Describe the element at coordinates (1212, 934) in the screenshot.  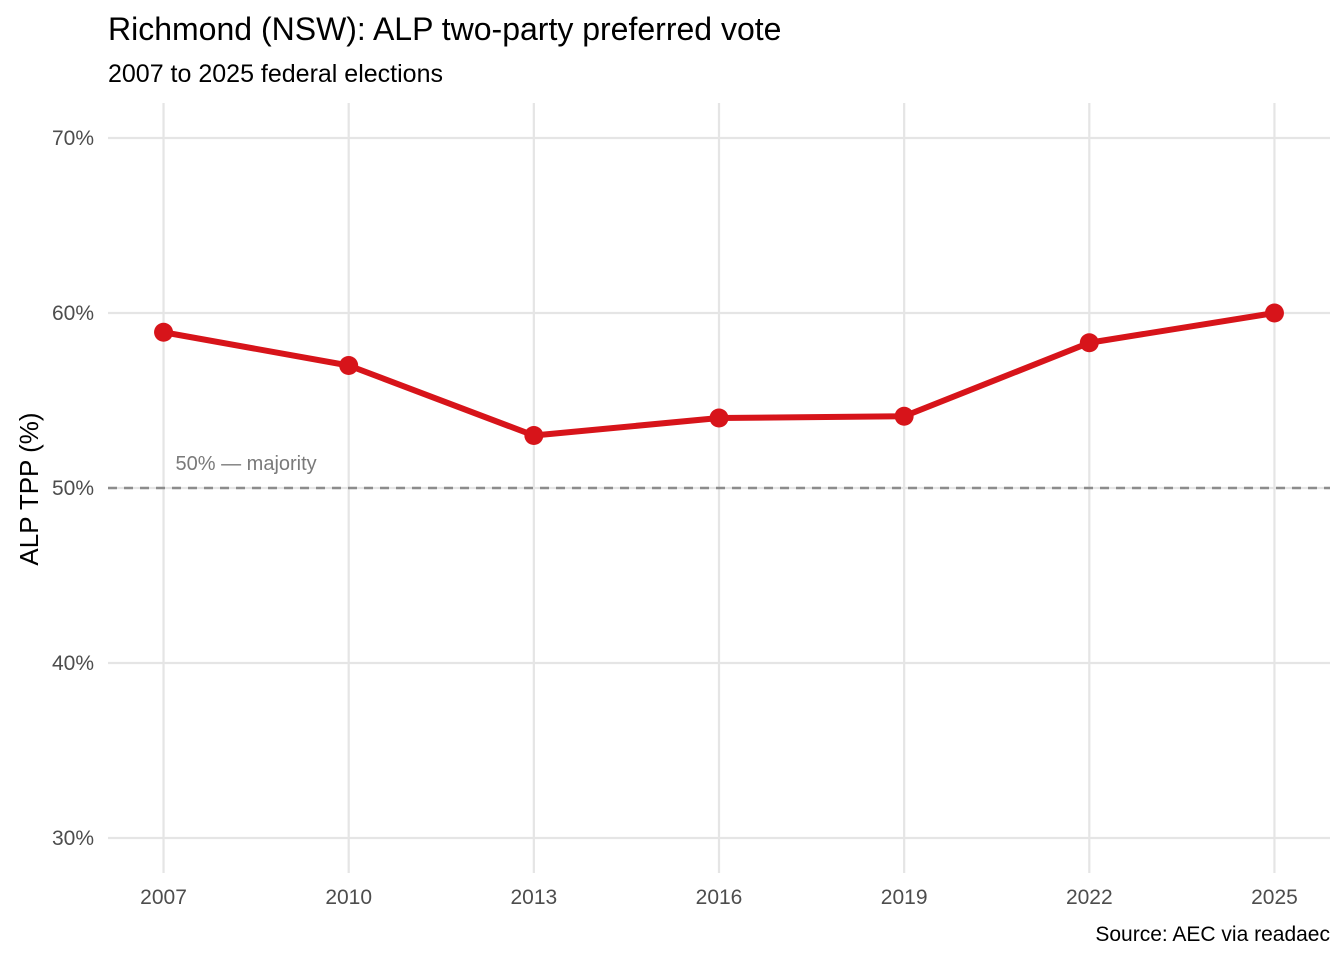
I see `source-caption: Source: AEC via readaec` at that location.